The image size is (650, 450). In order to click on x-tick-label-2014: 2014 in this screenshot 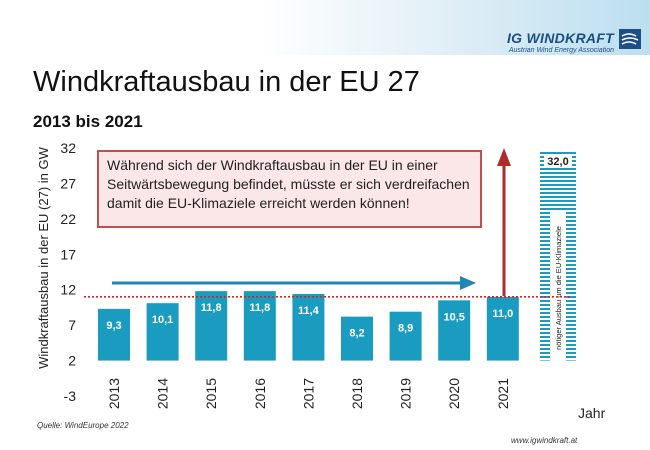, I will do `click(163, 393)`.